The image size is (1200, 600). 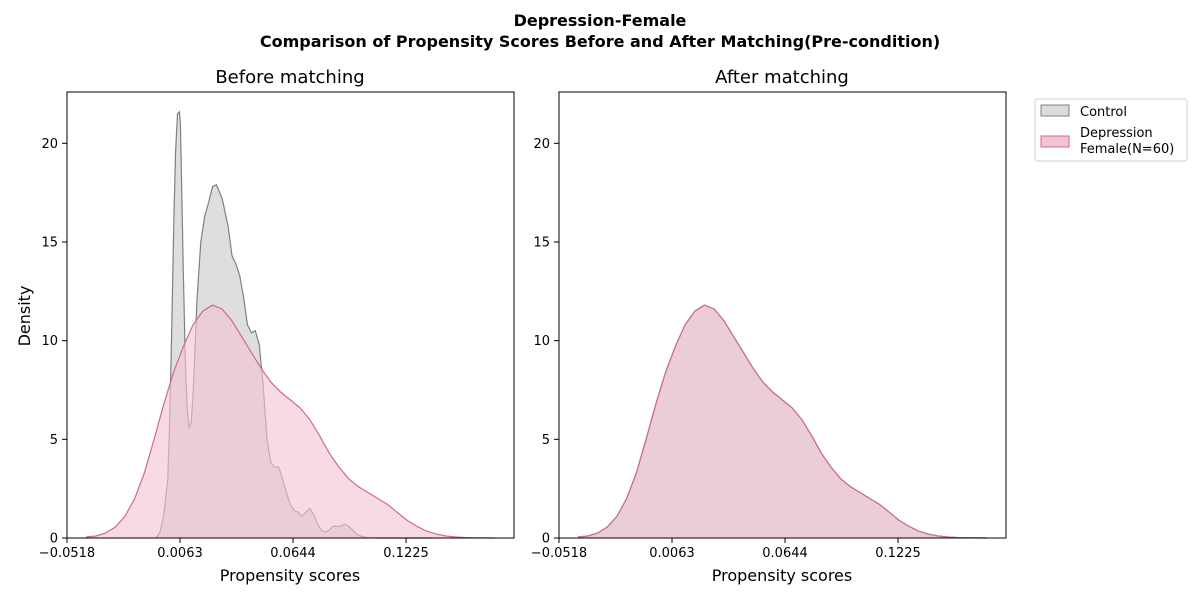 I want to click on after-matching-series, so click(x=782, y=421).